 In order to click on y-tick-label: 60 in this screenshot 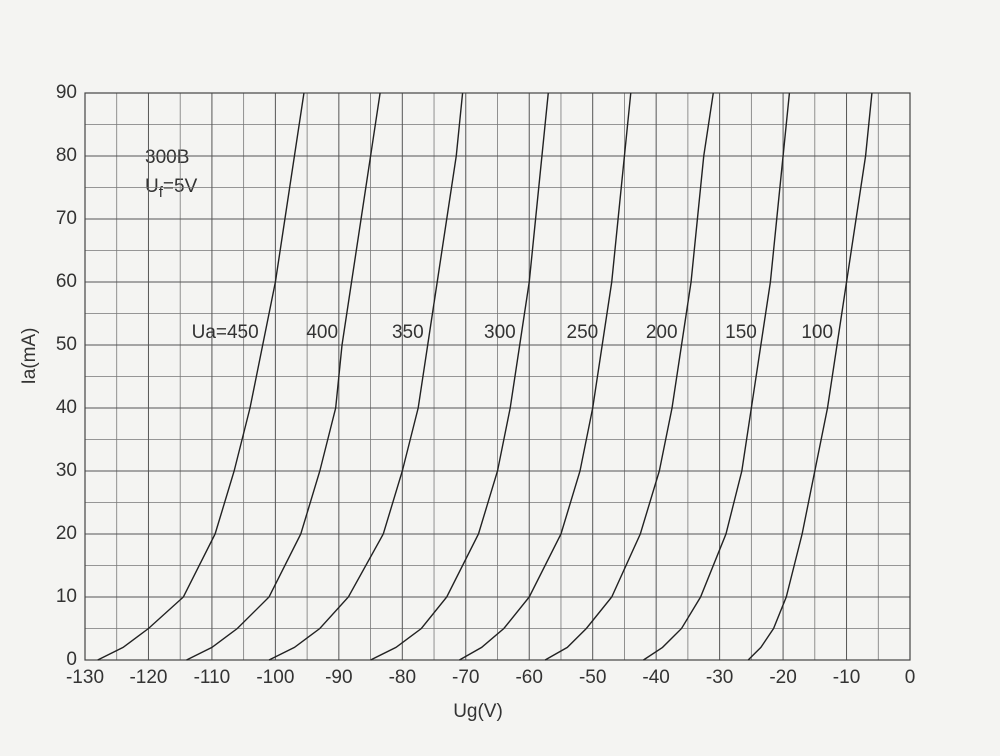, I will do `click(66, 281)`.